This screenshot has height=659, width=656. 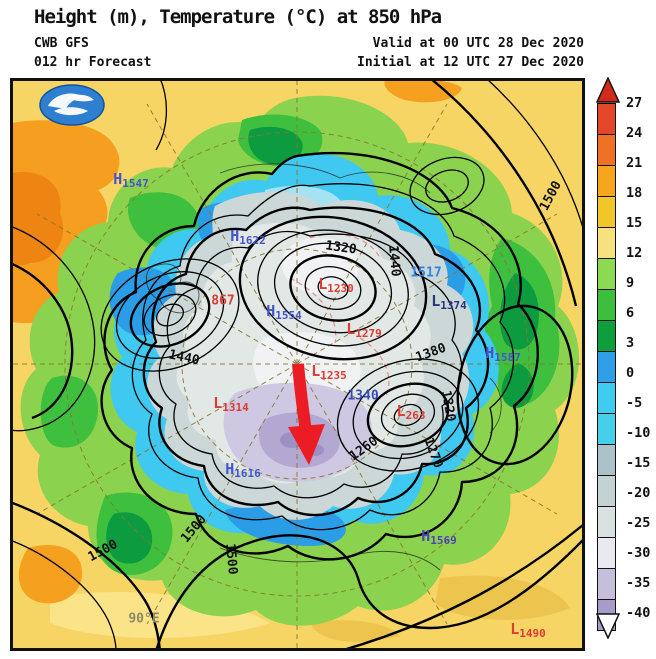 I want to click on annotation-arrow, so click(x=306, y=414).